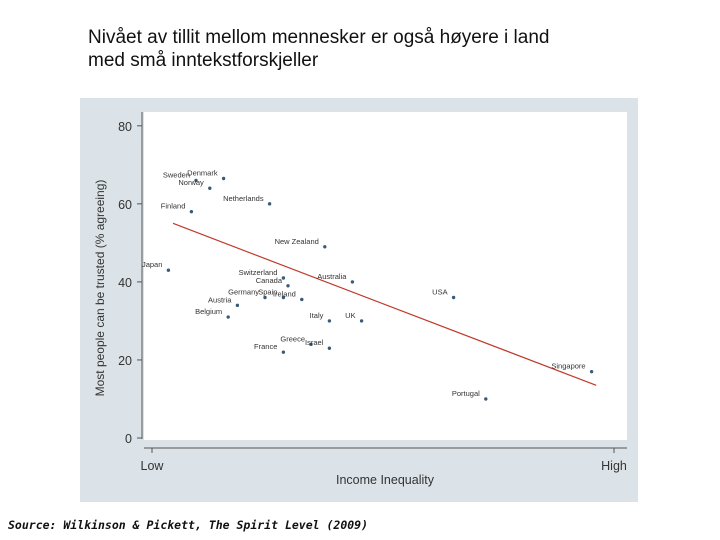  I want to click on title-line-2: med små inntekstforskjeller, so click(203, 60).